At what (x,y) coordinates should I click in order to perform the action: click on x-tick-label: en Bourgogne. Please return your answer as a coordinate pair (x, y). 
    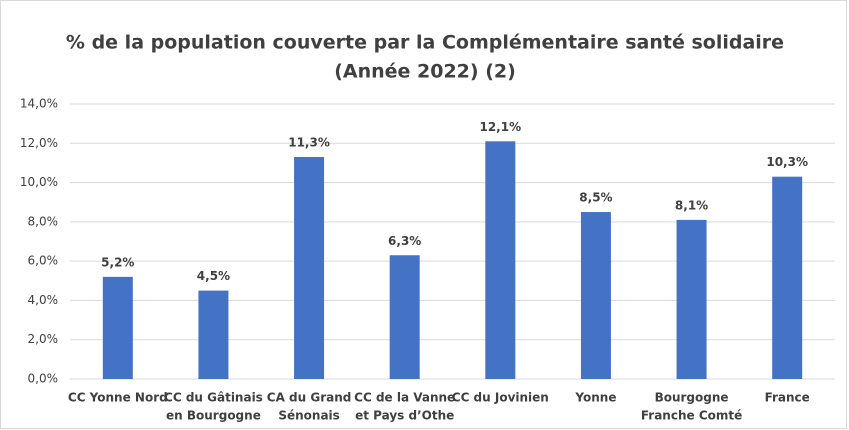
    Looking at the image, I should click on (213, 416).